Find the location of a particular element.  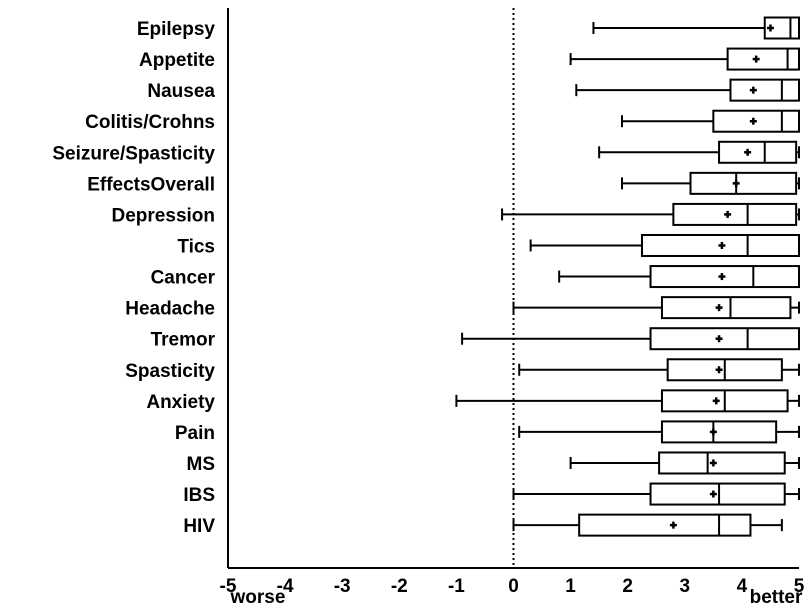

category-label: IBS is located at coordinates (199, 495).